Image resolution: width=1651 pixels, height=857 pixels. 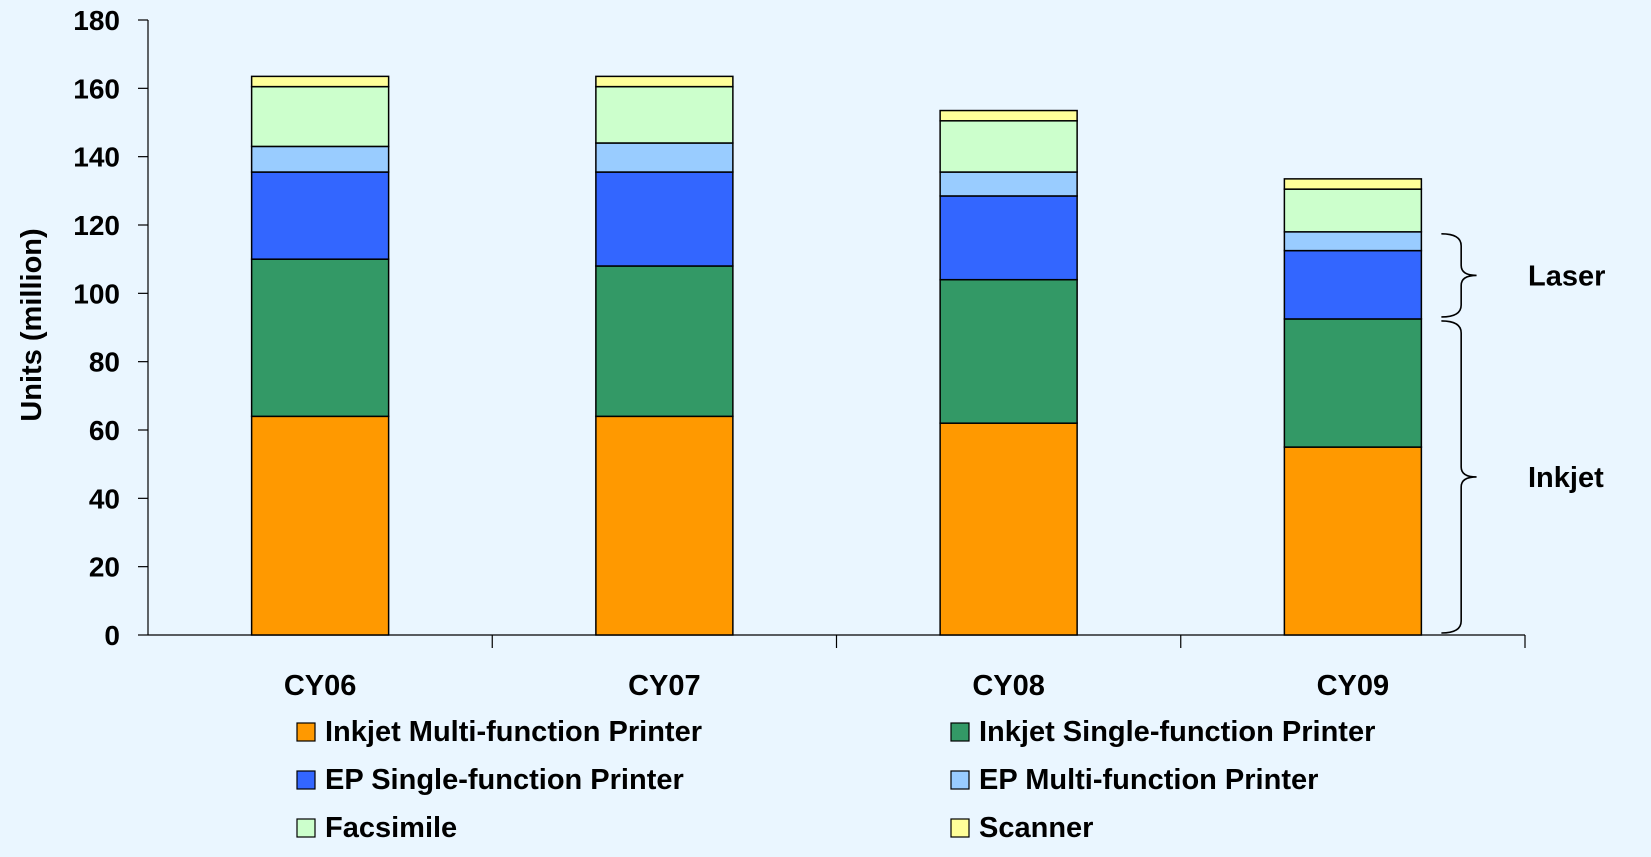 I want to click on x-tick-label-cy06: CY06, so click(x=320, y=686).